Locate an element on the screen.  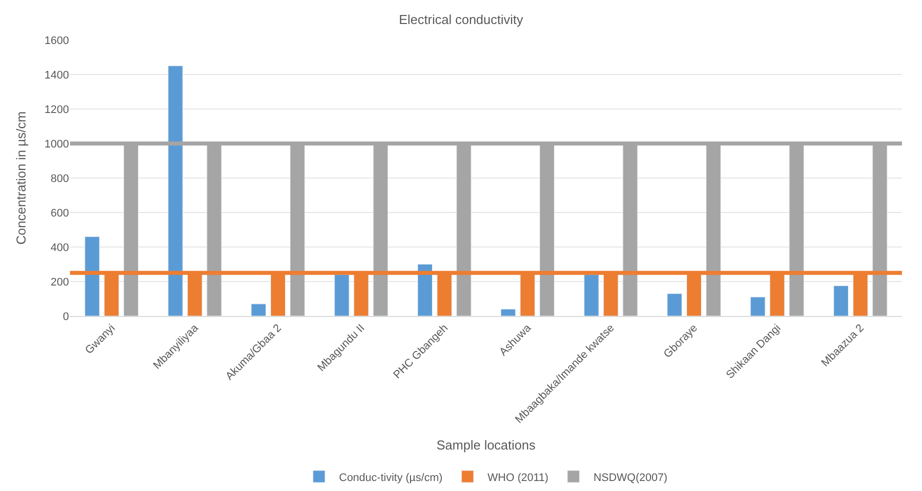
y-tick-label: 800 is located at coordinates (59, 178).